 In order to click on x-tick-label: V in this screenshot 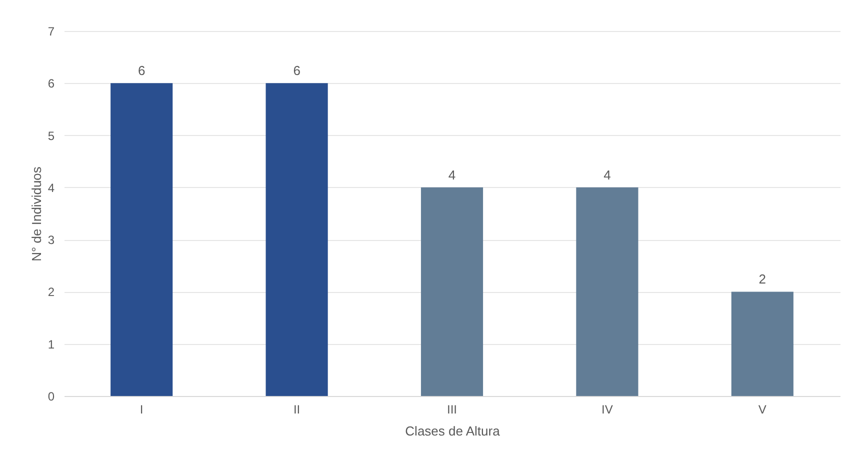, I will do `click(762, 409)`.